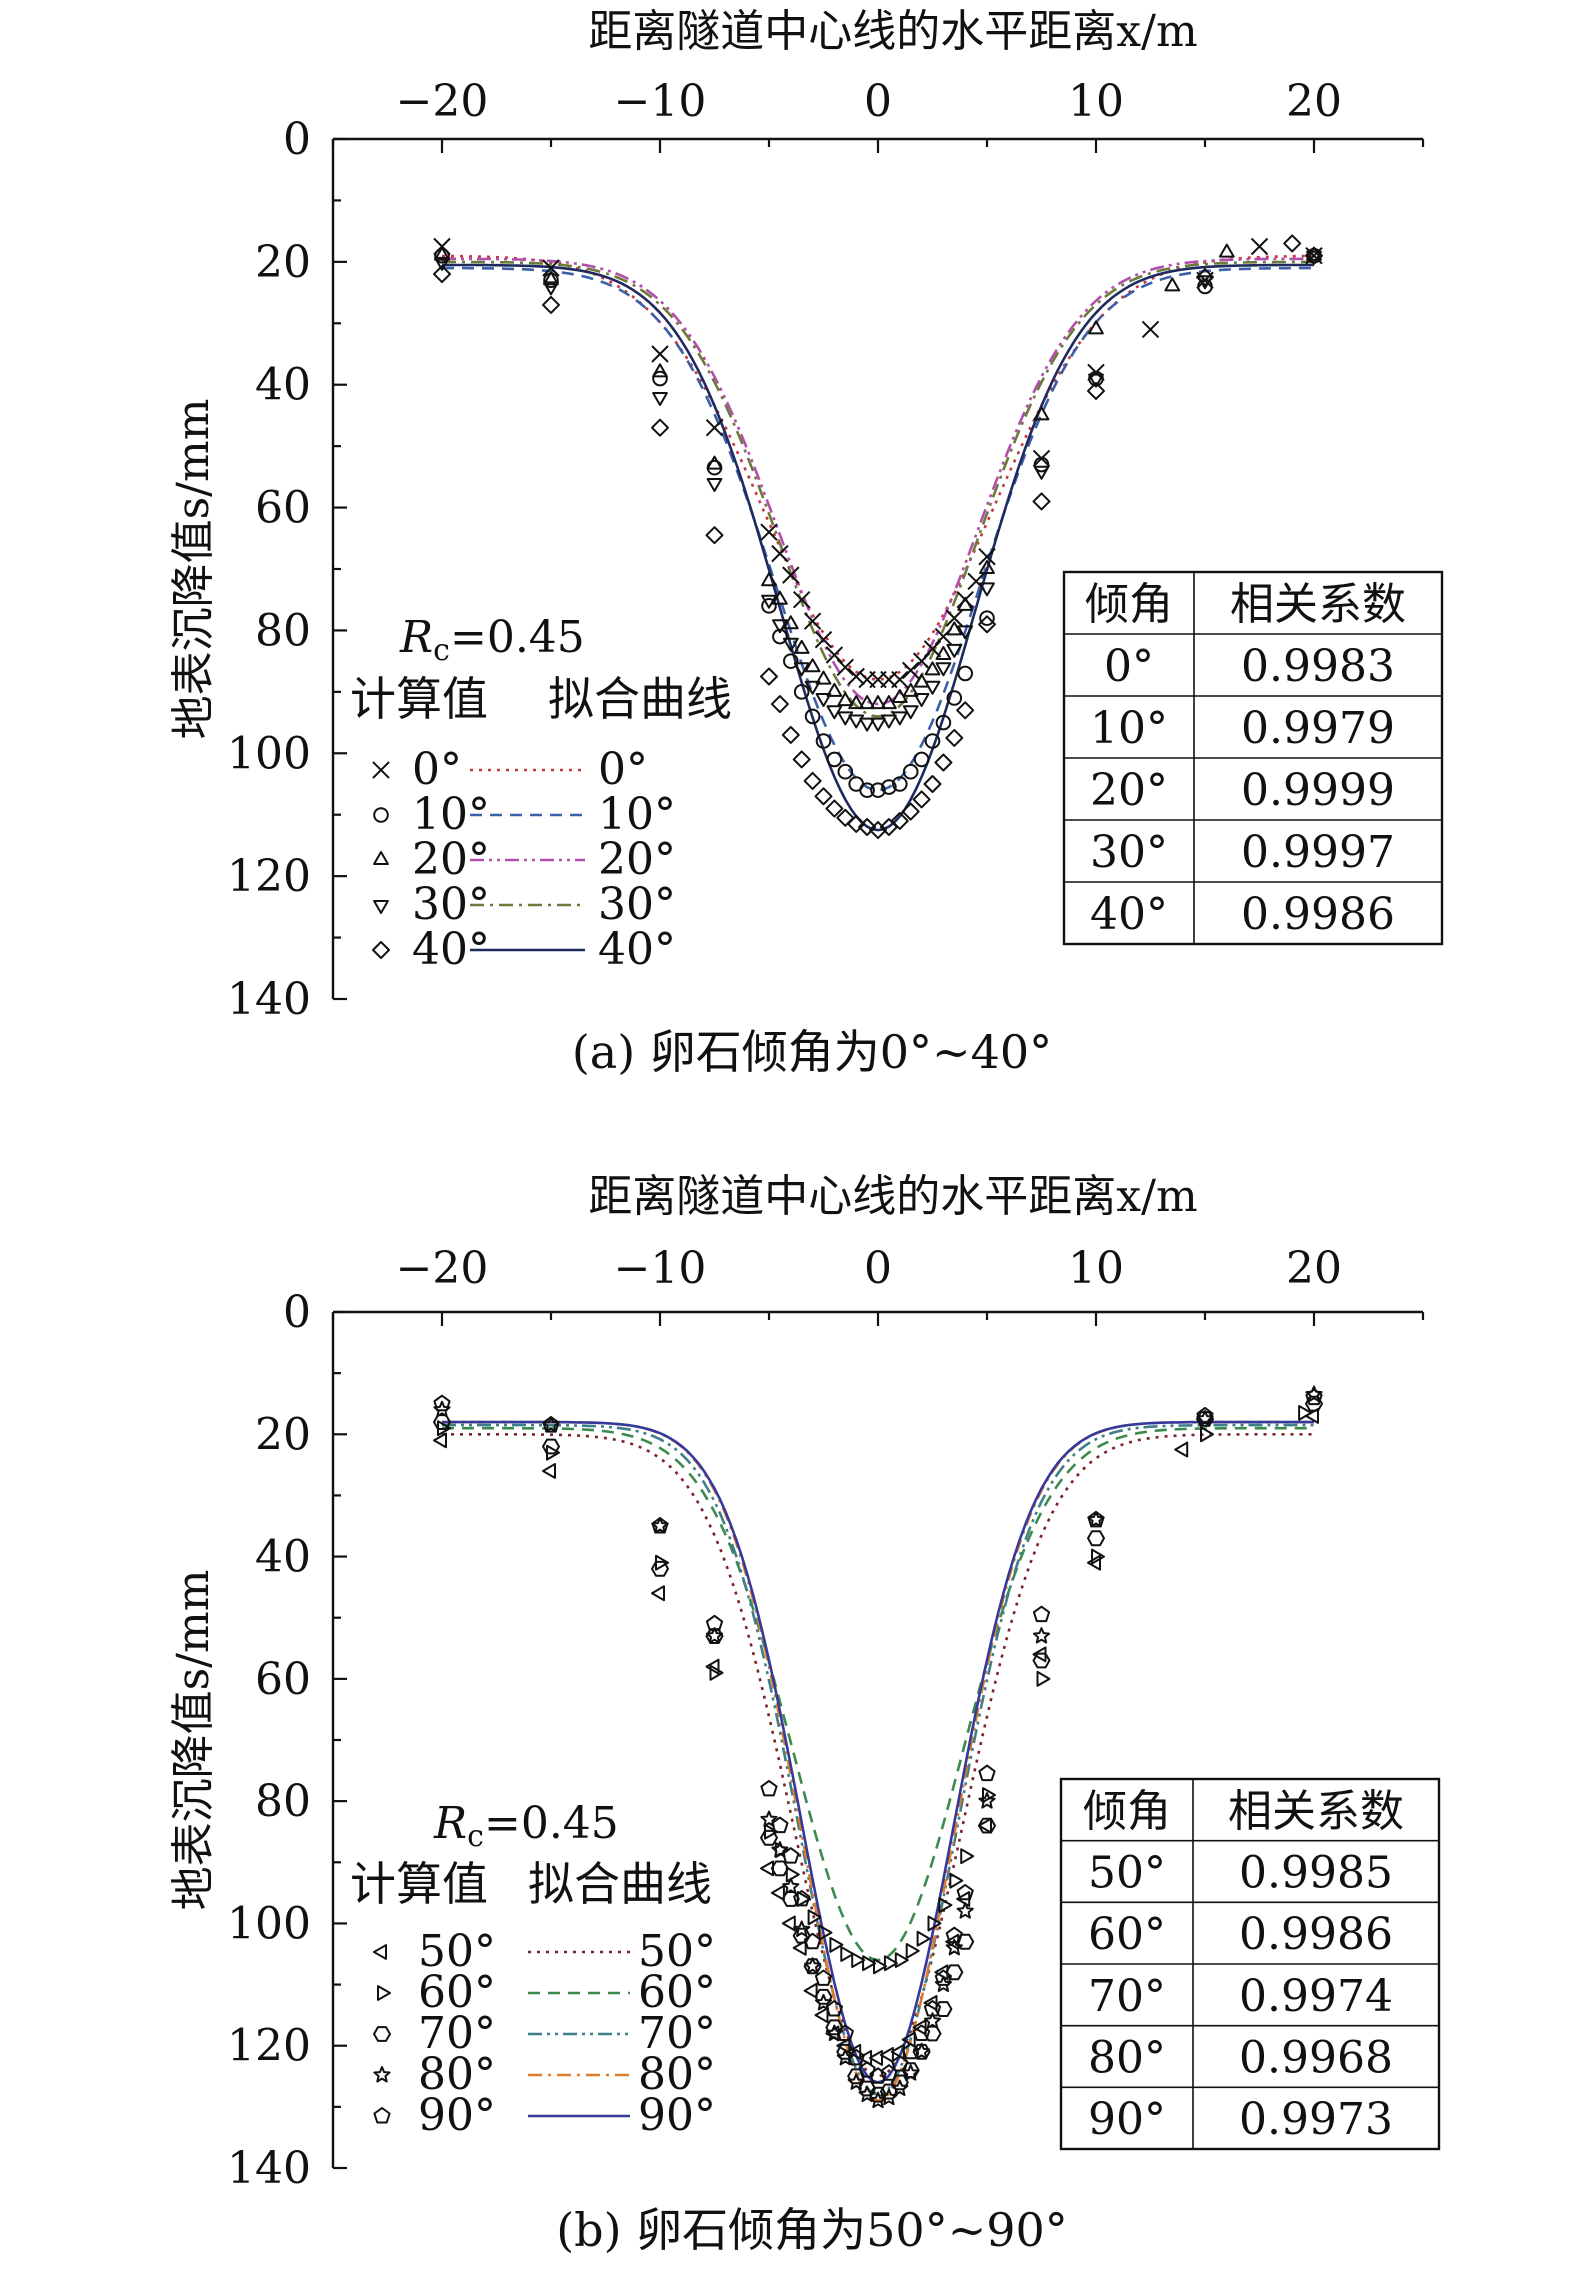 The height and width of the screenshot is (2274, 1575). What do you see at coordinates (1096, 101) in the screenshot?
I see `x-tick-label: 10` at bounding box center [1096, 101].